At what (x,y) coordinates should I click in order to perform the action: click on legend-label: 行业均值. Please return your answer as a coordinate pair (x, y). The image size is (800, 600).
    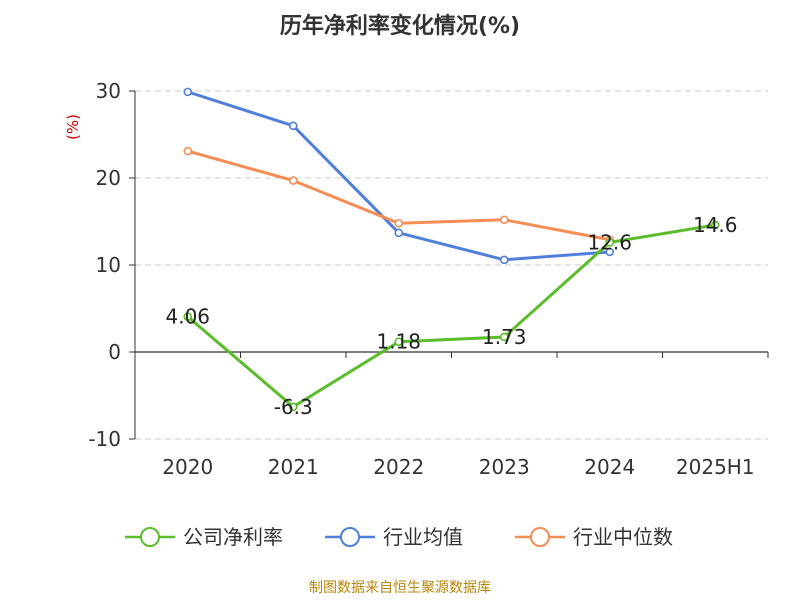
    Looking at the image, I should click on (423, 537).